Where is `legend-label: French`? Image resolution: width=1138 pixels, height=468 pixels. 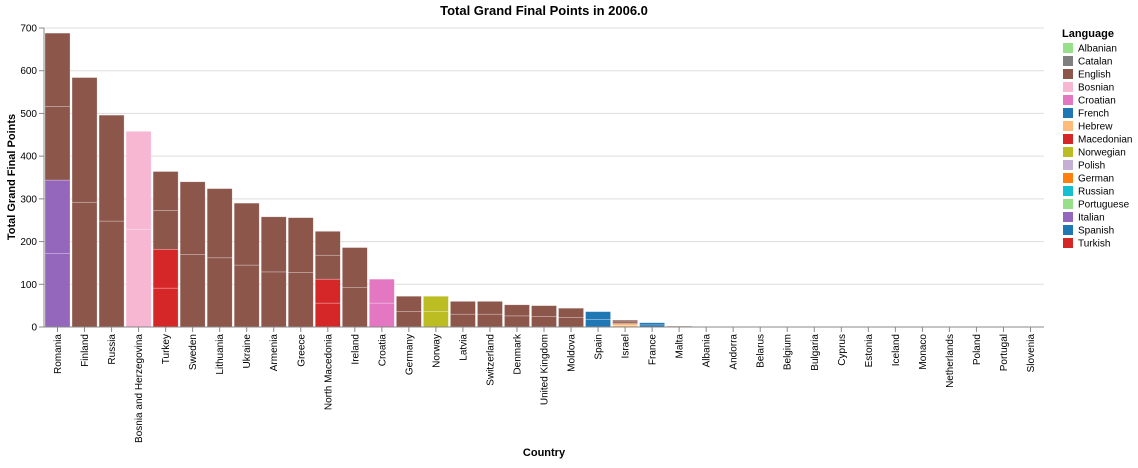
legend-label: French is located at coordinates (1093, 114).